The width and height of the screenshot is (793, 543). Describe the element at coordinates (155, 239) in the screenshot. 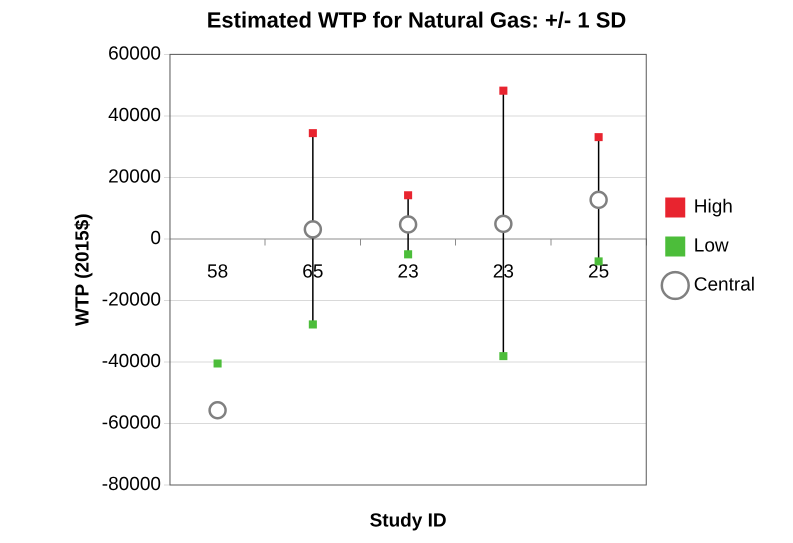

I see `y-tick-label: 0` at that location.